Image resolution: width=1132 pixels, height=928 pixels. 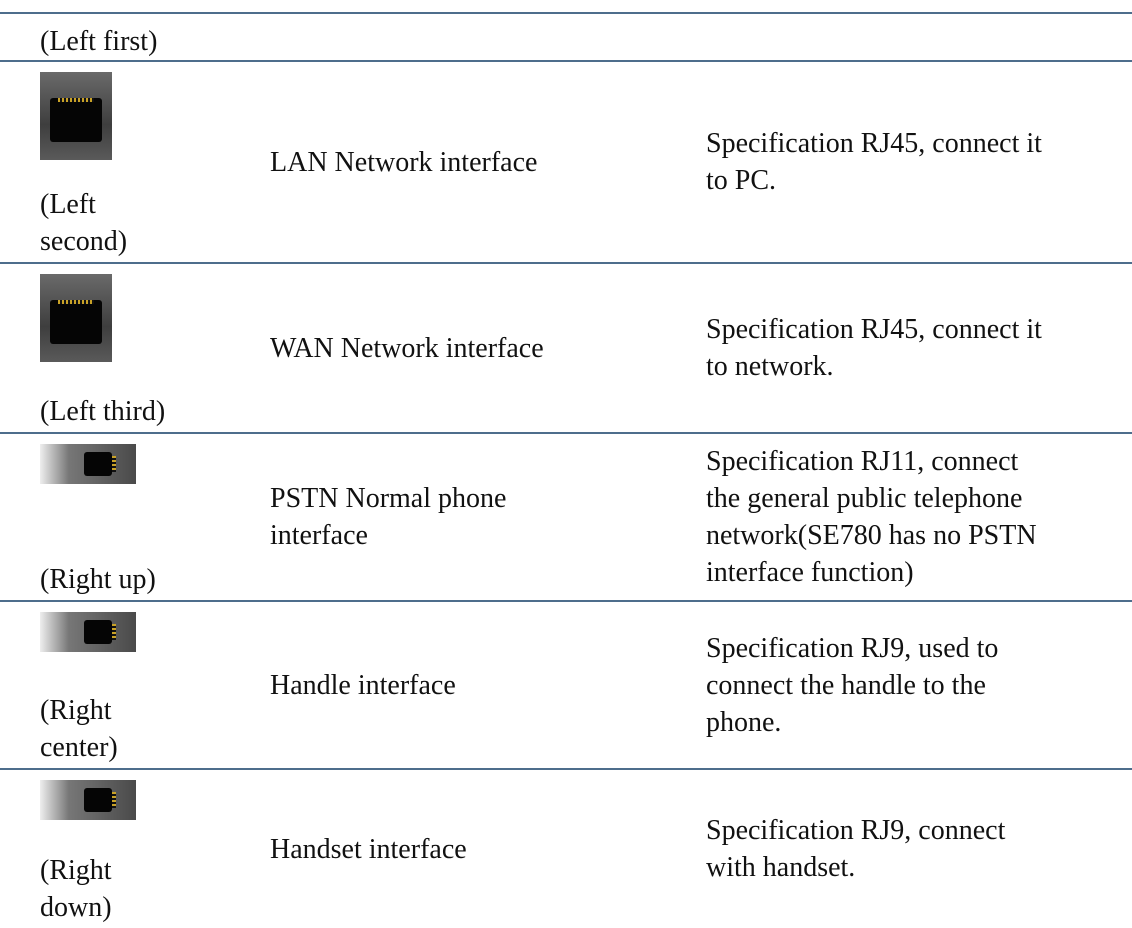 I want to click on text-line: center), so click(x=79, y=747).